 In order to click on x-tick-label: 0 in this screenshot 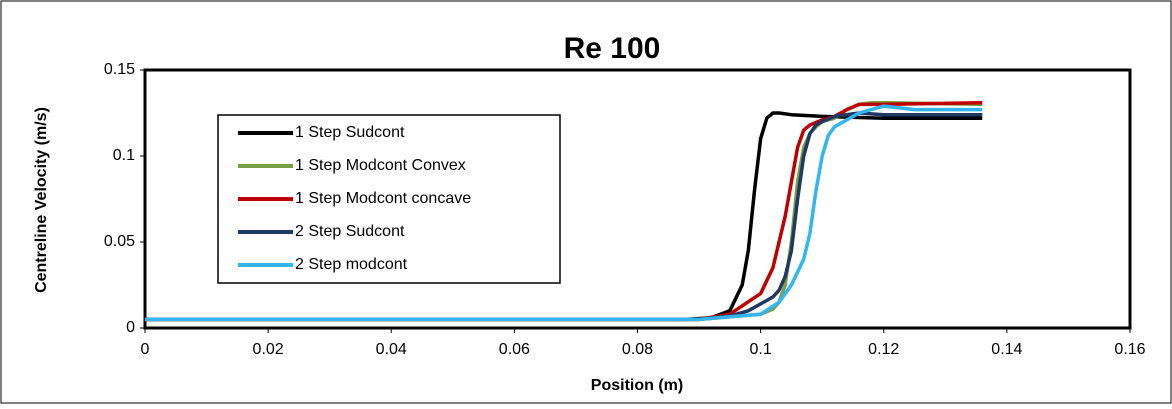, I will do `click(145, 349)`.